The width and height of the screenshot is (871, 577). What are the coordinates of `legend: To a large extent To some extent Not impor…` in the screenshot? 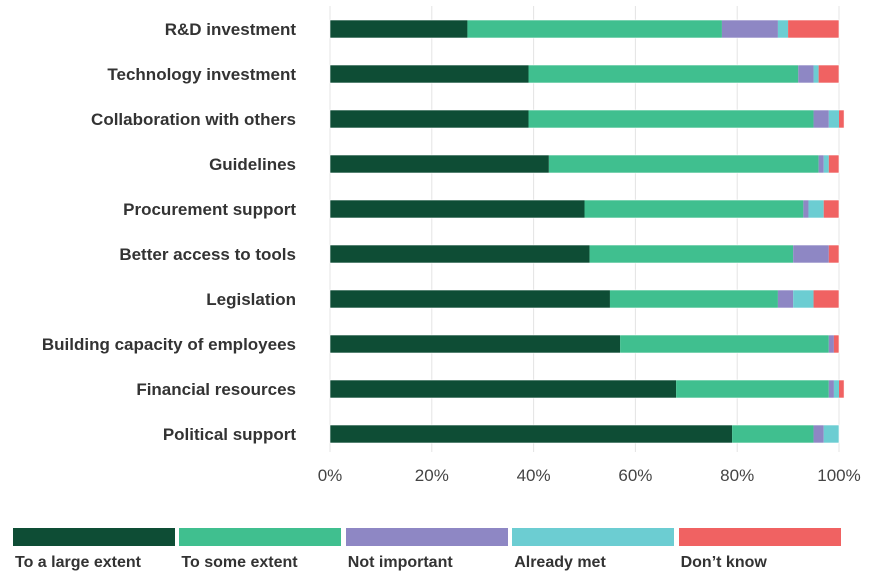 It's located at (427, 552).